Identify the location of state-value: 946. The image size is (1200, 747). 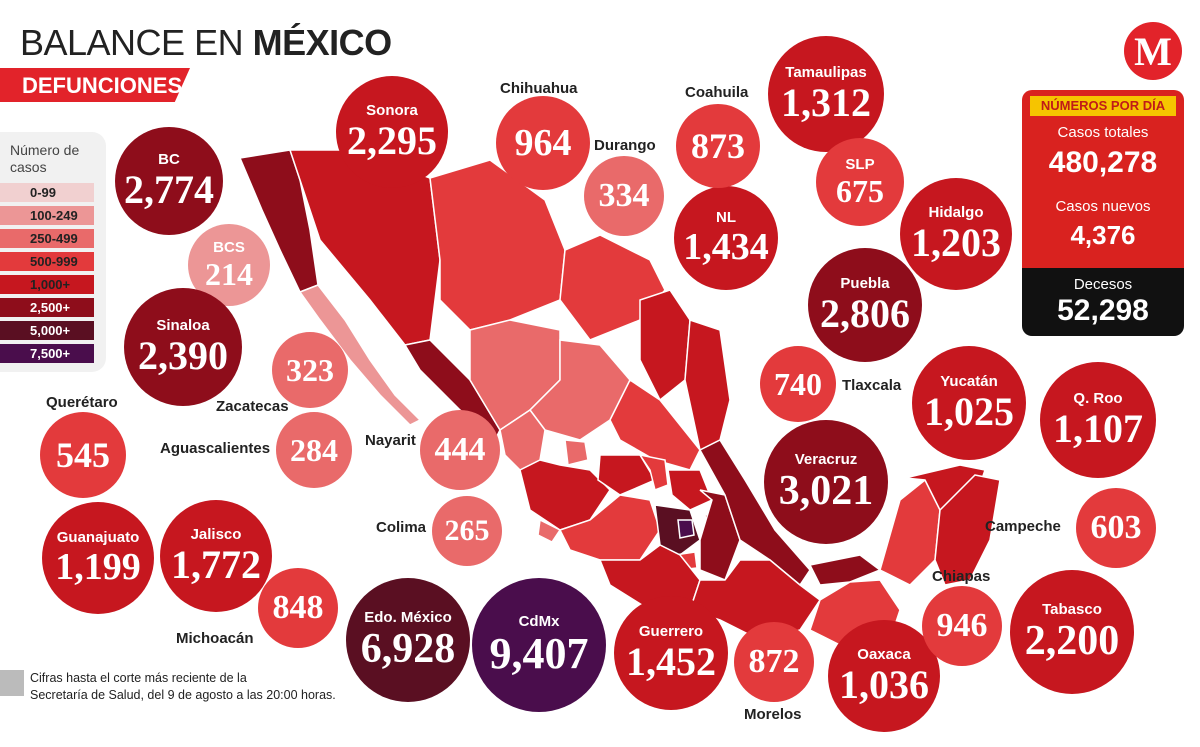
(962, 625).